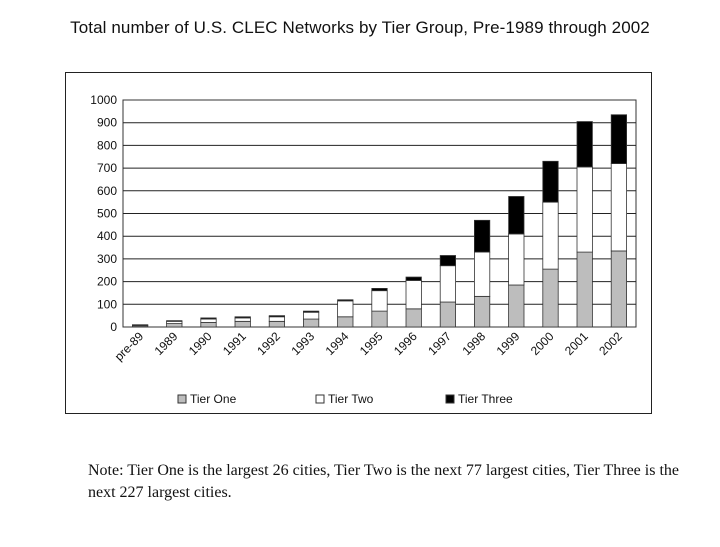  I want to click on y-tick-label: 500, so click(107, 214).